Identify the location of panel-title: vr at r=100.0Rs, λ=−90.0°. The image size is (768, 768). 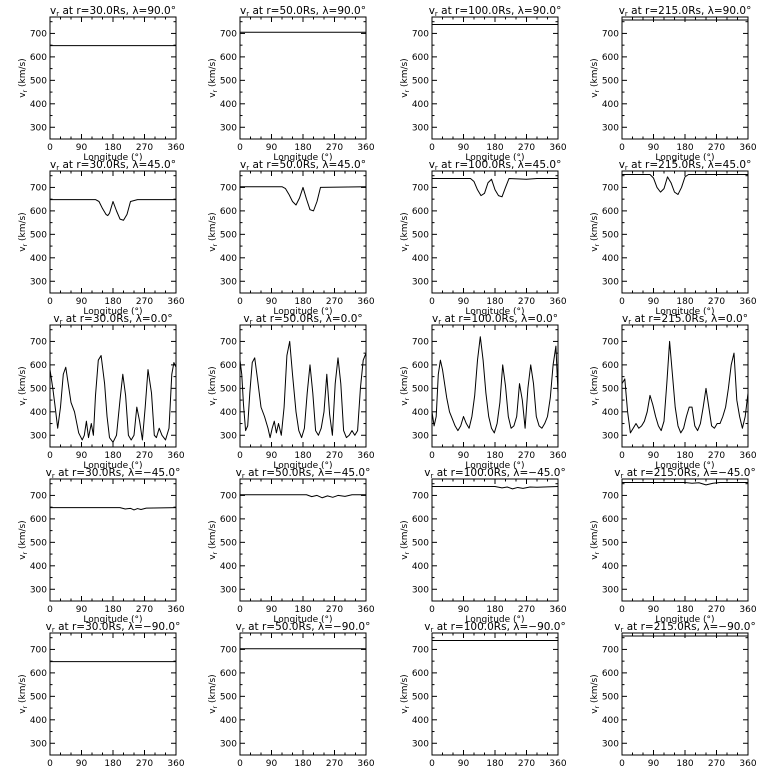
(494, 627).